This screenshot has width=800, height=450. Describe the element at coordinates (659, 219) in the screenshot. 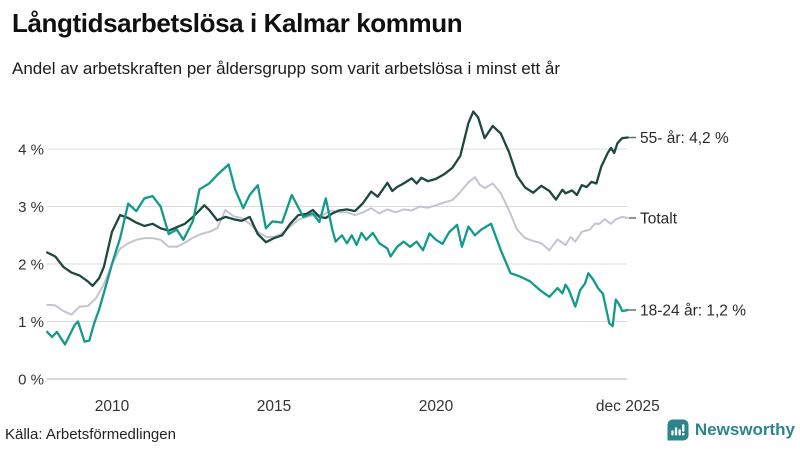

I see `series-end-label-totalt: Totalt` at that location.